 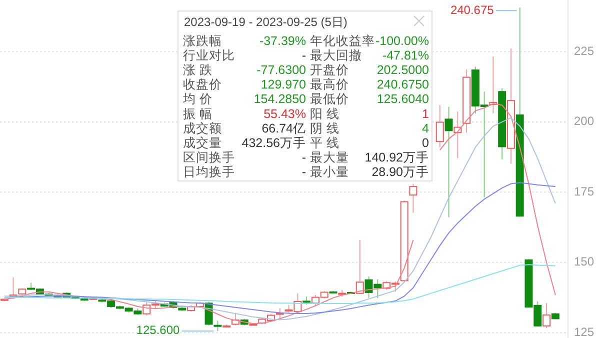 I want to click on annotation: 154.2850, so click(x=280, y=99).